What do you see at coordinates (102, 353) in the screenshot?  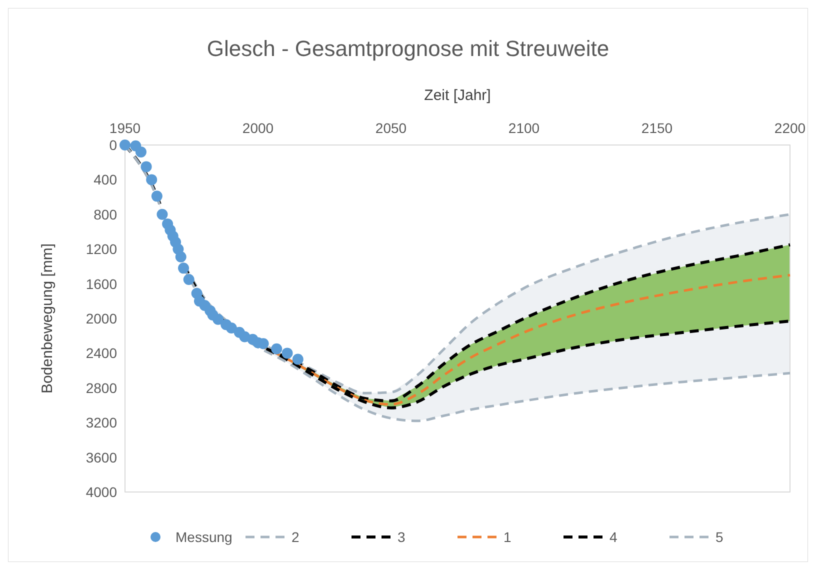 I see `y-tick-label: 2400` at bounding box center [102, 353].